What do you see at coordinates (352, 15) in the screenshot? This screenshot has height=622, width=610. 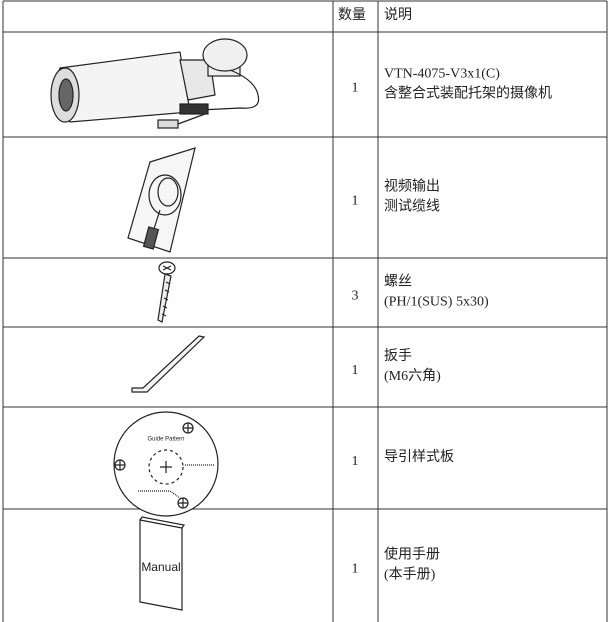 I see `header-quantity: 数量` at bounding box center [352, 15].